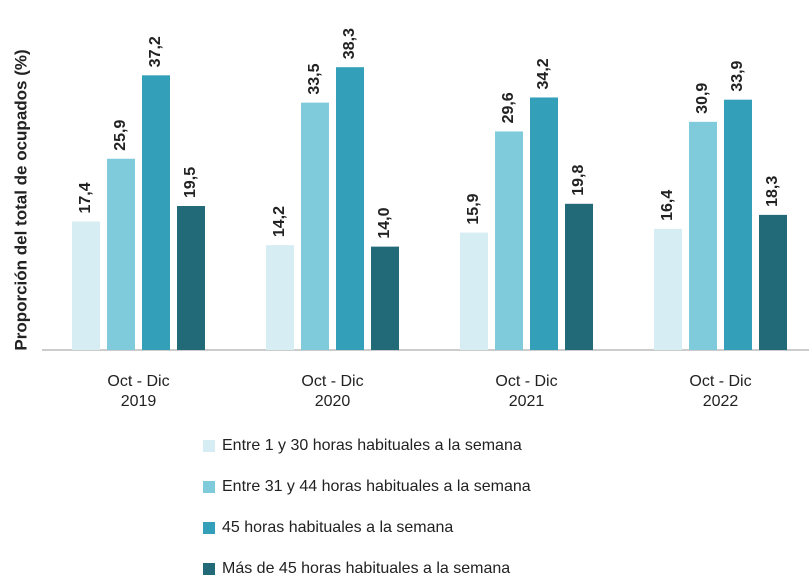 Image resolution: width=809 pixels, height=576 pixels. What do you see at coordinates (190, 182) in the screenshot?
I see `value-label: 19,5` at bounding box center [190, 182].